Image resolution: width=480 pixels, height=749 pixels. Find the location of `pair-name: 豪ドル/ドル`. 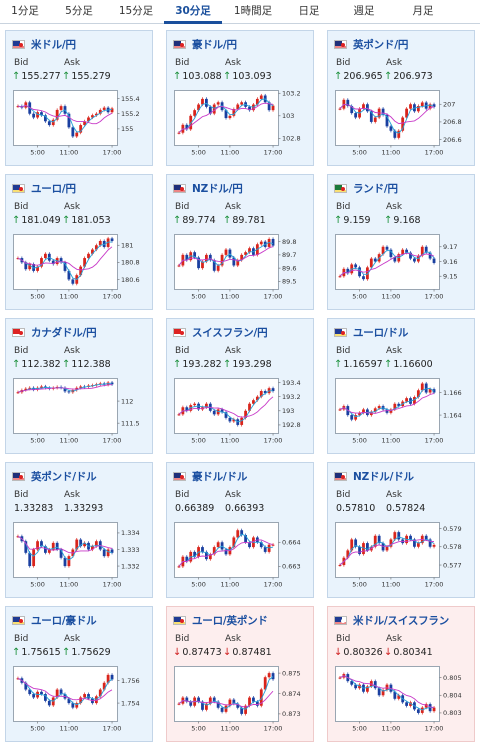

pair-name: 豪ドル/ドル is located at coordinates (220, 476).